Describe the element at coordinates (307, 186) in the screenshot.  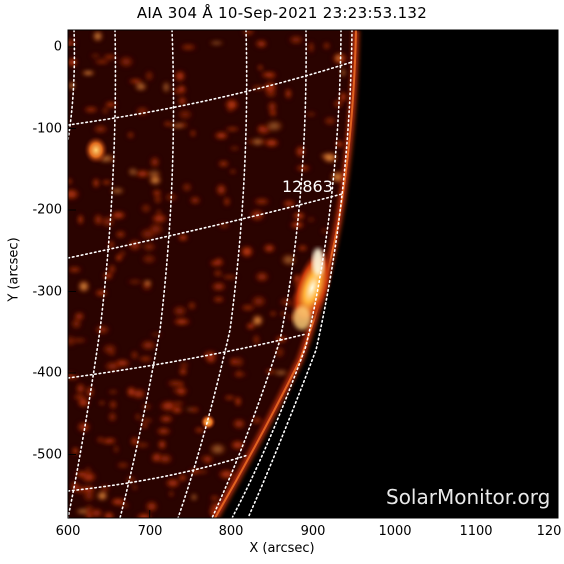
I see `active-region-label: 12863` at that location.